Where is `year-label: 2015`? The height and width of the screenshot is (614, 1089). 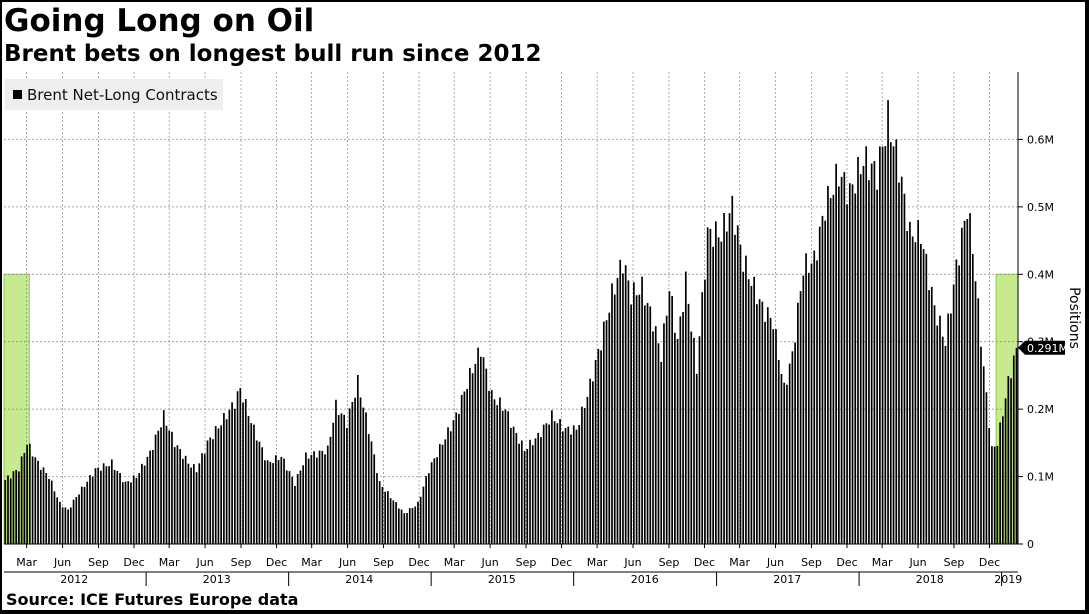
year-label: 2015 is located at coordinates (502, 579).